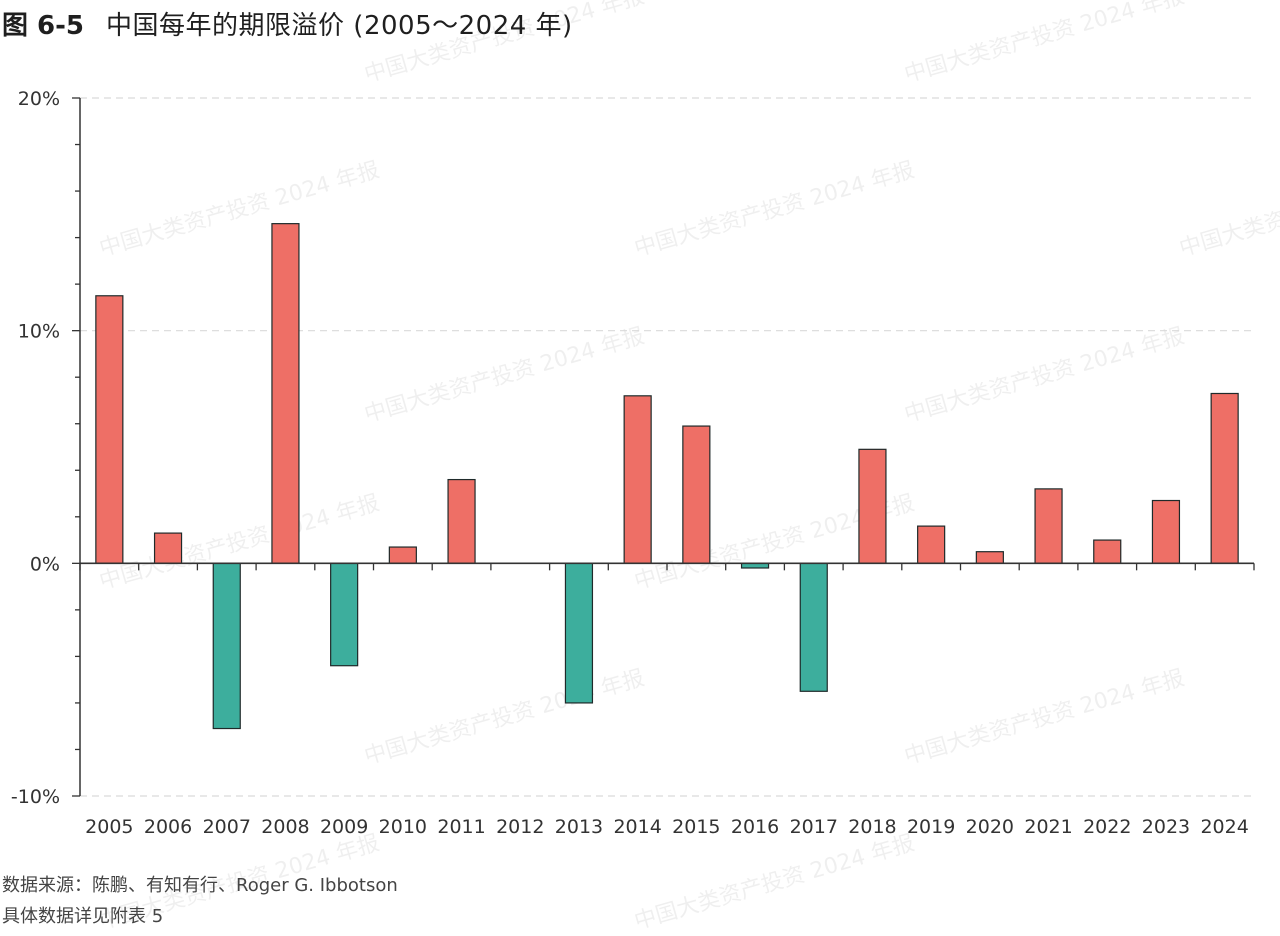 This screenshot has height=936, width=1280. What do you see at coordinates (696, 494) in the screenshot?
I see `bar-2015` at bounding box center [696, 494].